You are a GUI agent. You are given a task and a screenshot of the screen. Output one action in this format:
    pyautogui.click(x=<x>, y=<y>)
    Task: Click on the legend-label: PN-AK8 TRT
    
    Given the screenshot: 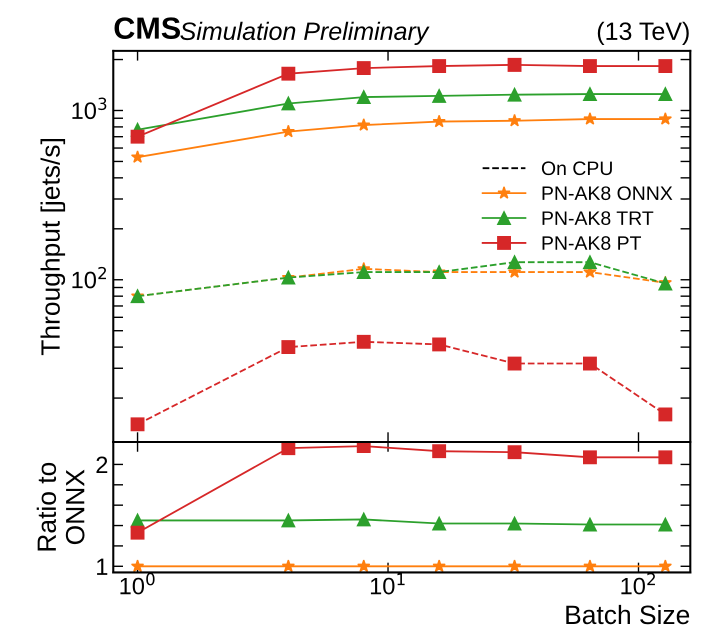 What is the action you would take?
    pyautogui.click(x=598, y=218)
    